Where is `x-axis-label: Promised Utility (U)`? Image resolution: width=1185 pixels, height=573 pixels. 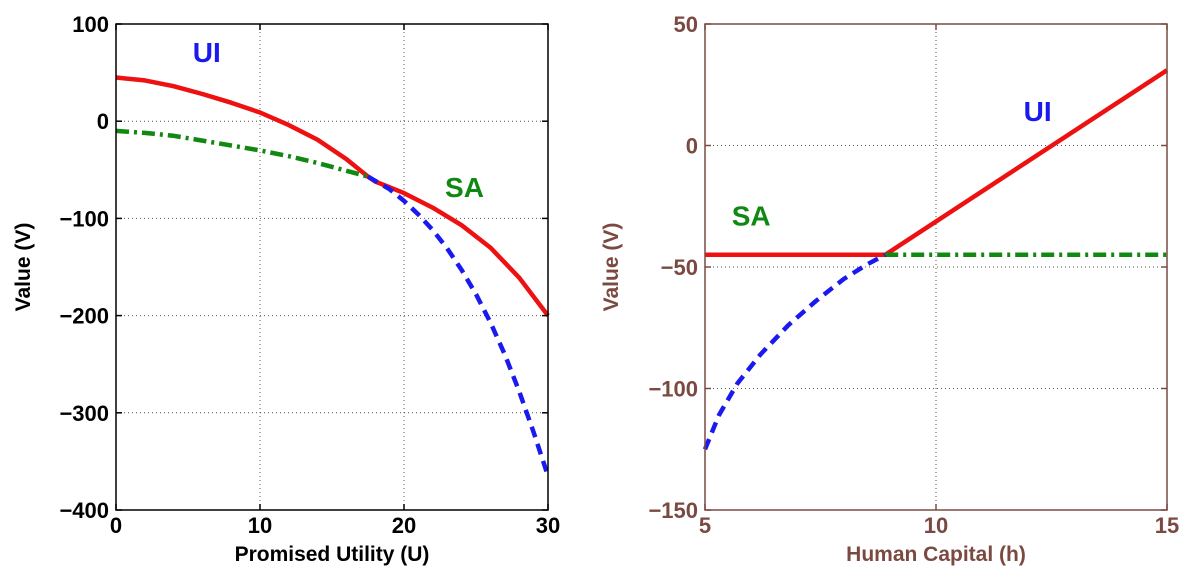 x-axis-label: Promised Utility (U) is located at coordinates (332, 554).